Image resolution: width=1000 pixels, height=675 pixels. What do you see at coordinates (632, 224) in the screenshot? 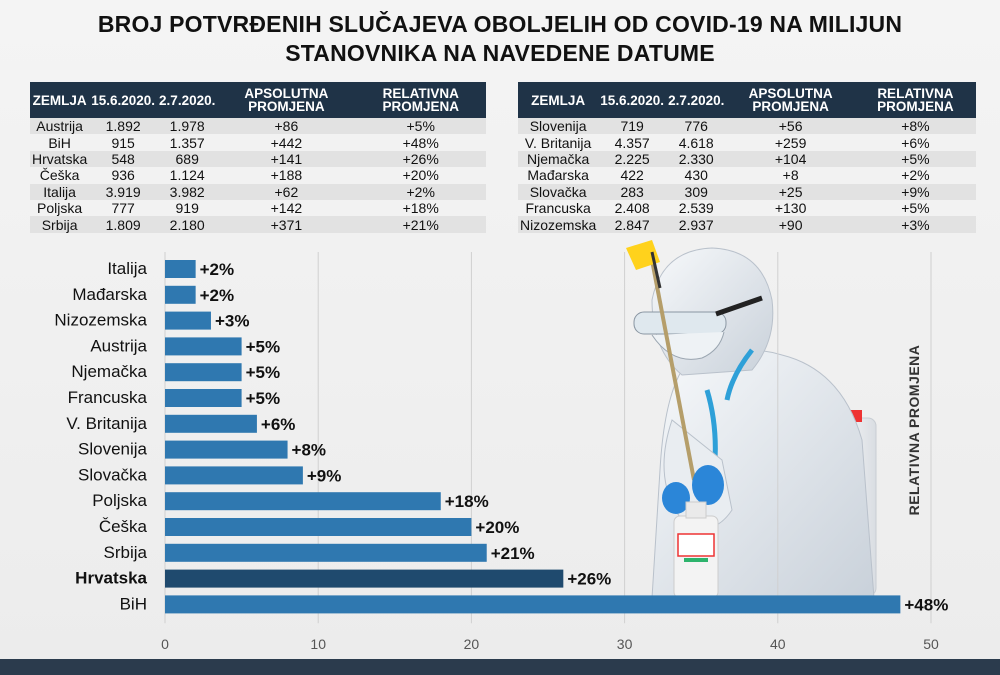
I see `table-cell-d1: 2.847` at bounding box center [632, 224].